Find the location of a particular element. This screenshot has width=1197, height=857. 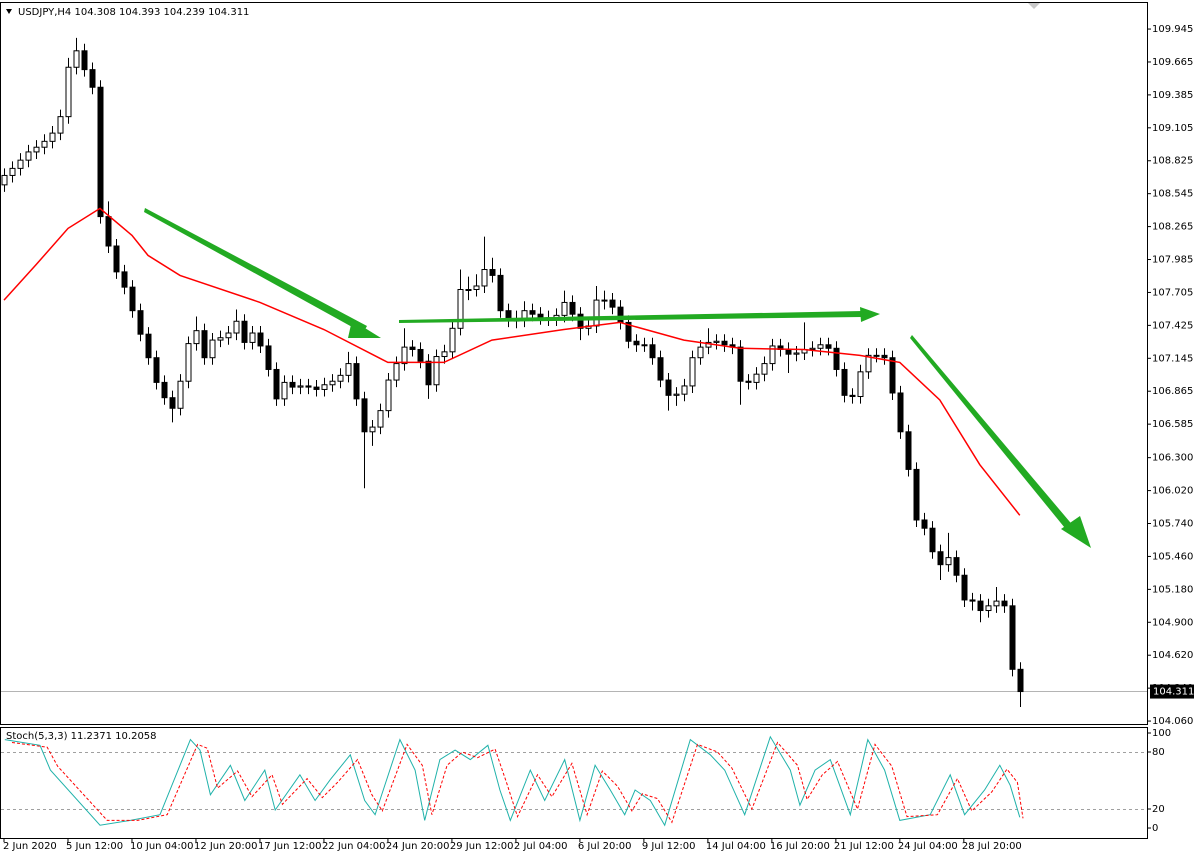

last-price-label: 104.311 is located at coordinates (1173, 692).